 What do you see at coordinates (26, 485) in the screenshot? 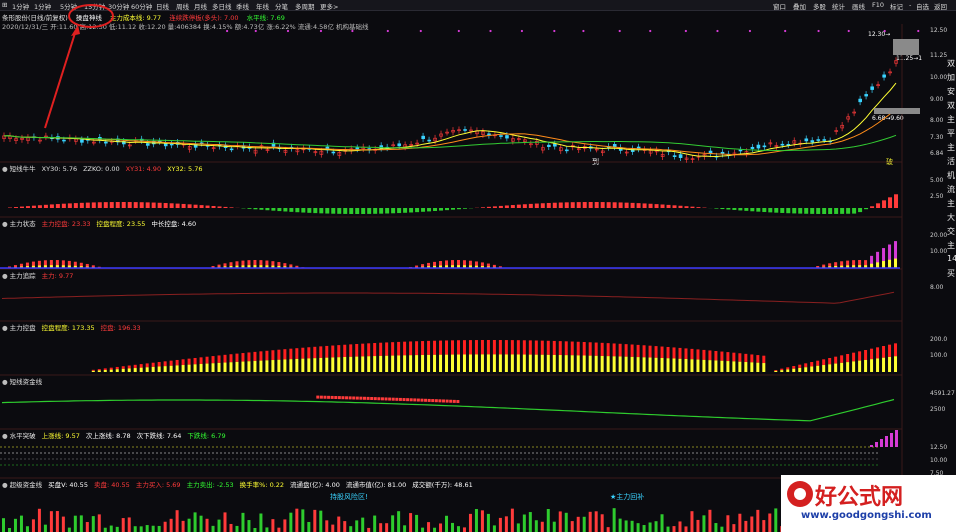
I see `pane-title: 超级资金线` at bounding box center [26, 485].